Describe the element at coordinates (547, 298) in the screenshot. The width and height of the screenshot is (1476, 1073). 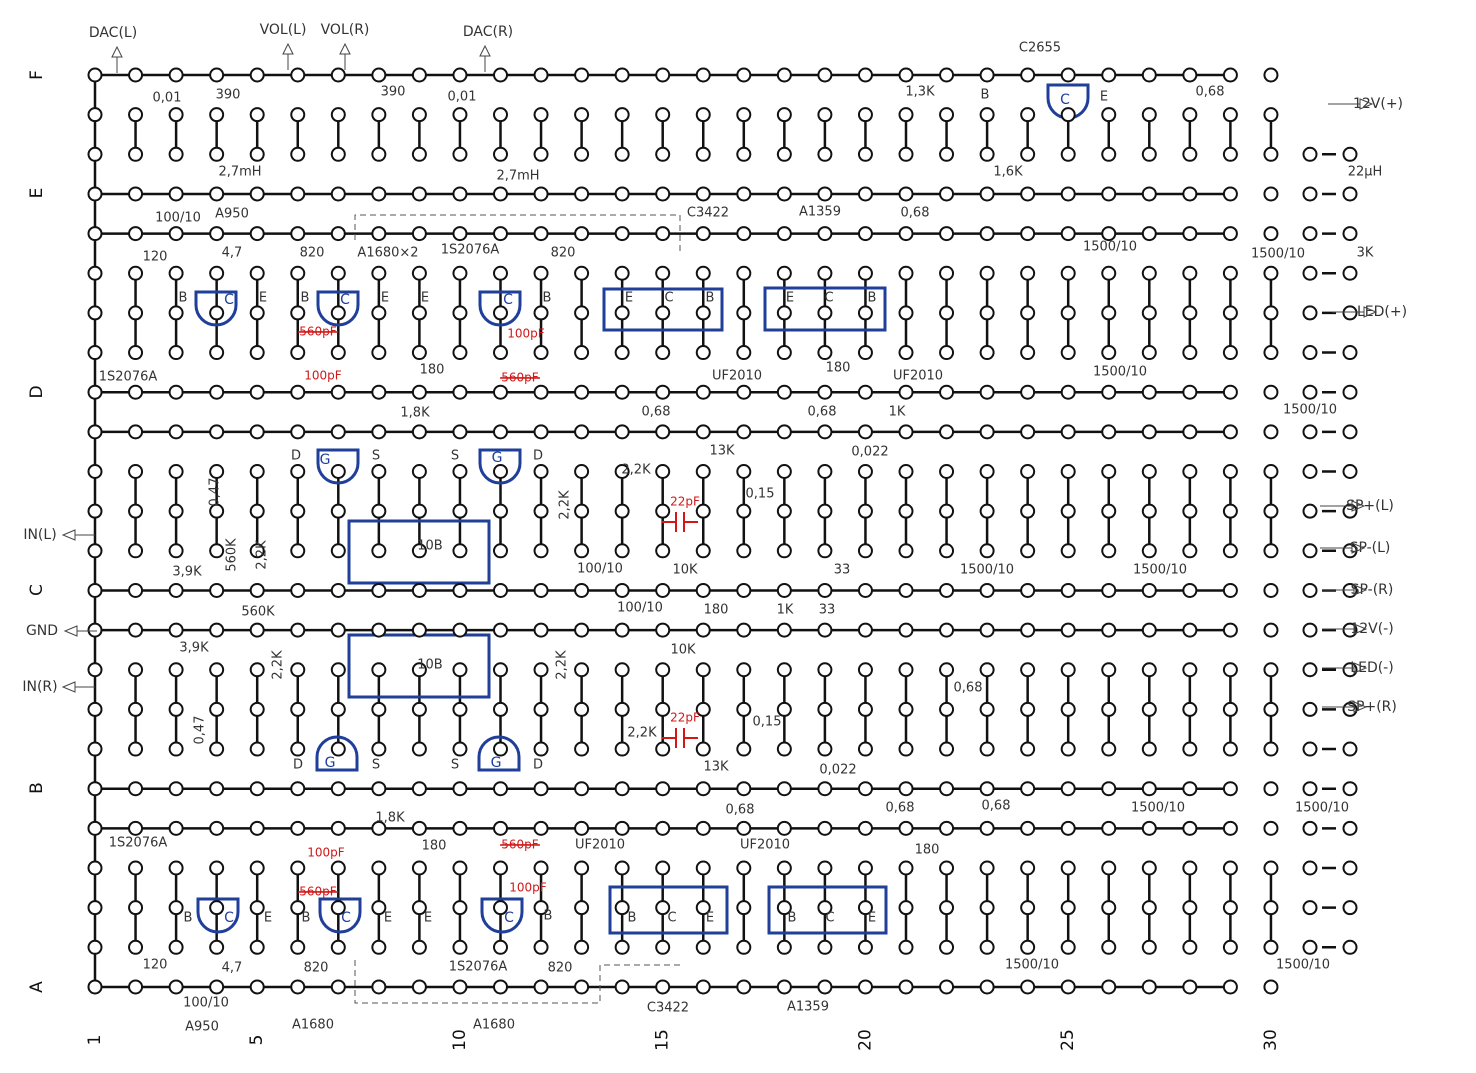
I see `label: B` at that location.